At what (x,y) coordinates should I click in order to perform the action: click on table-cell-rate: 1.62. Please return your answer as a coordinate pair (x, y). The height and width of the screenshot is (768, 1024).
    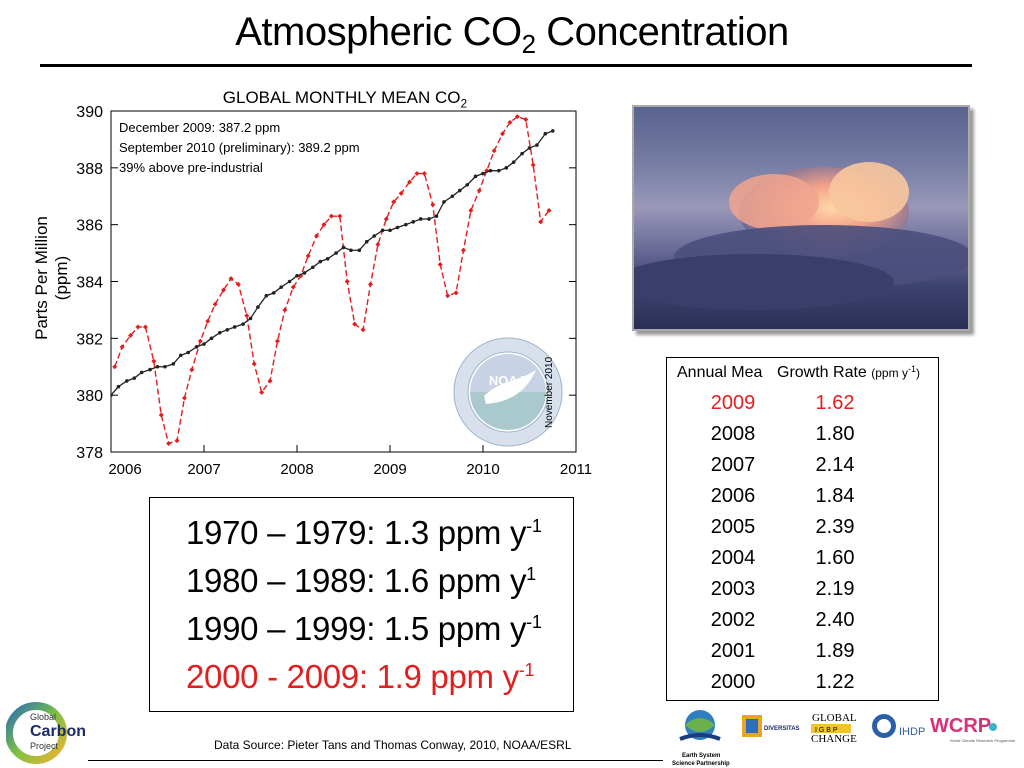
    Looking at the image, I should click on (835, 403).